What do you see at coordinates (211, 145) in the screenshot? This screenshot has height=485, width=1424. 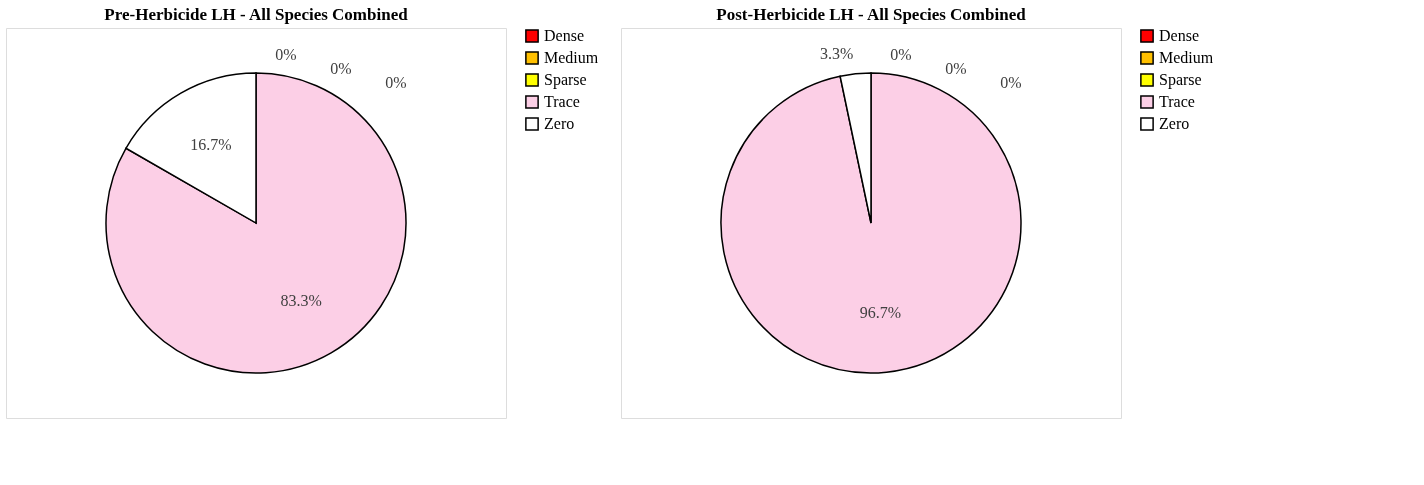 I see `data-label: 16.7%` at bounding box center [211, 145].